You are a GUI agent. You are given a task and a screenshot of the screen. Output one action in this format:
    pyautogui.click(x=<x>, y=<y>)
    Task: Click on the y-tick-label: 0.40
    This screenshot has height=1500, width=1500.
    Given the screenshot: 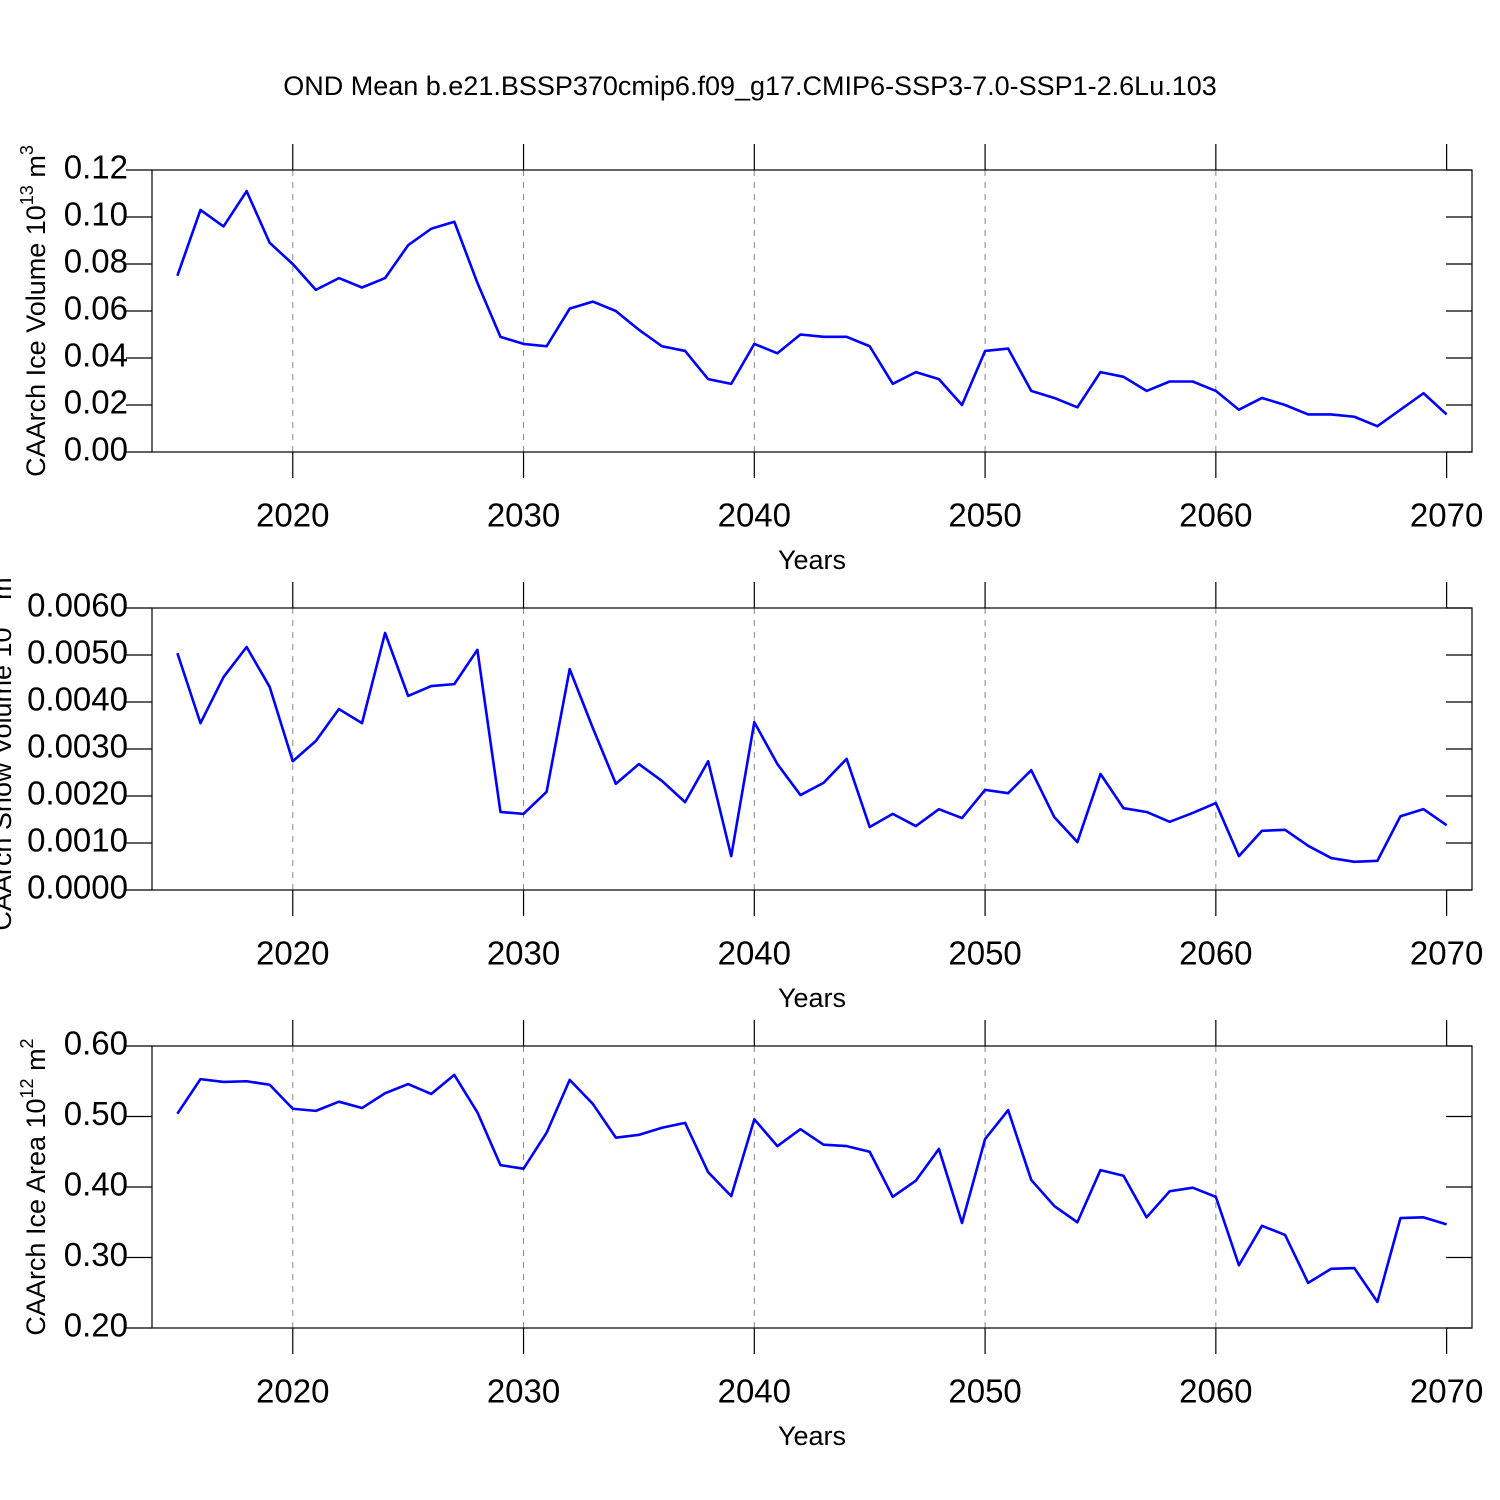 What is the action you would take?
    pyautogui.click(x=96, y=1184)
    